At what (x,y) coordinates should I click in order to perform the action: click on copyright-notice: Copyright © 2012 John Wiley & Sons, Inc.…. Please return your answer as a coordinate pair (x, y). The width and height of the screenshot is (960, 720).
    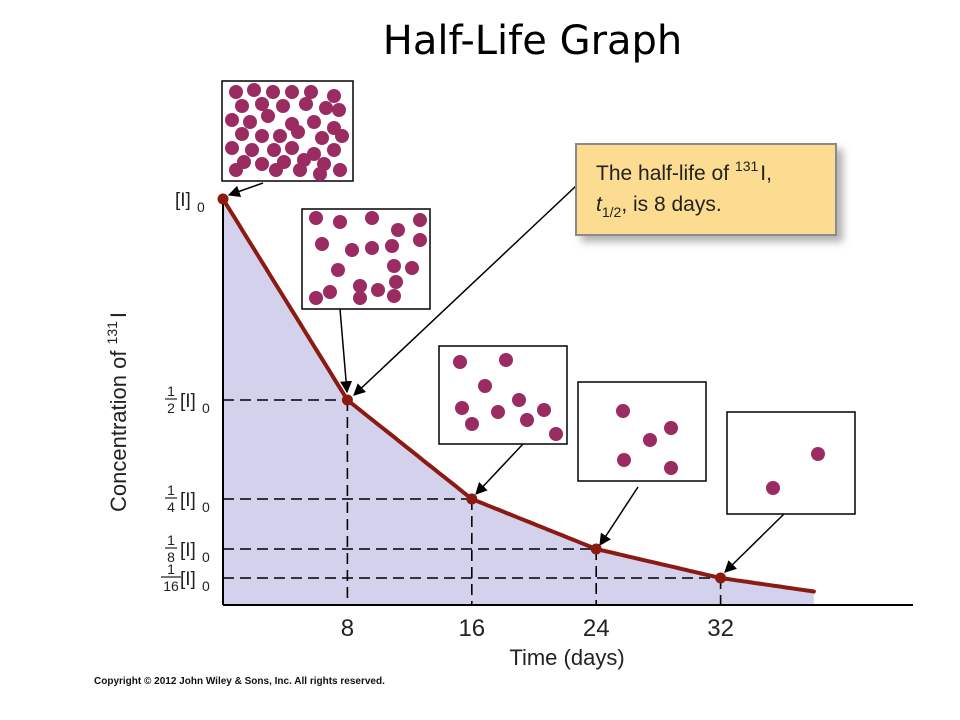
    Looking at the image, I should click on (239, 681).